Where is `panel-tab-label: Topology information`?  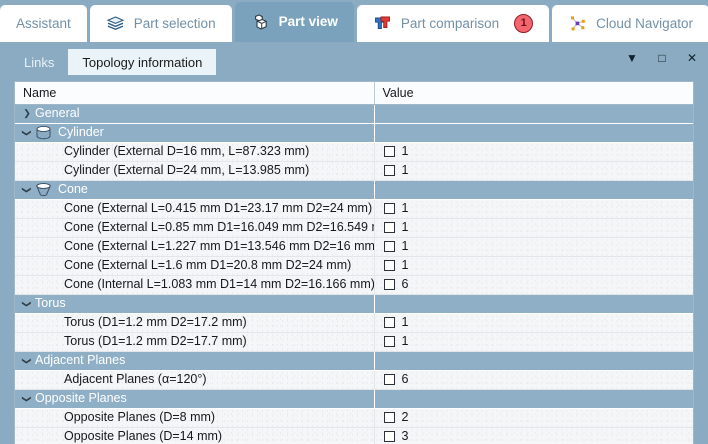
panel-tab-label: Topology information is located at coordinates (142, 62).